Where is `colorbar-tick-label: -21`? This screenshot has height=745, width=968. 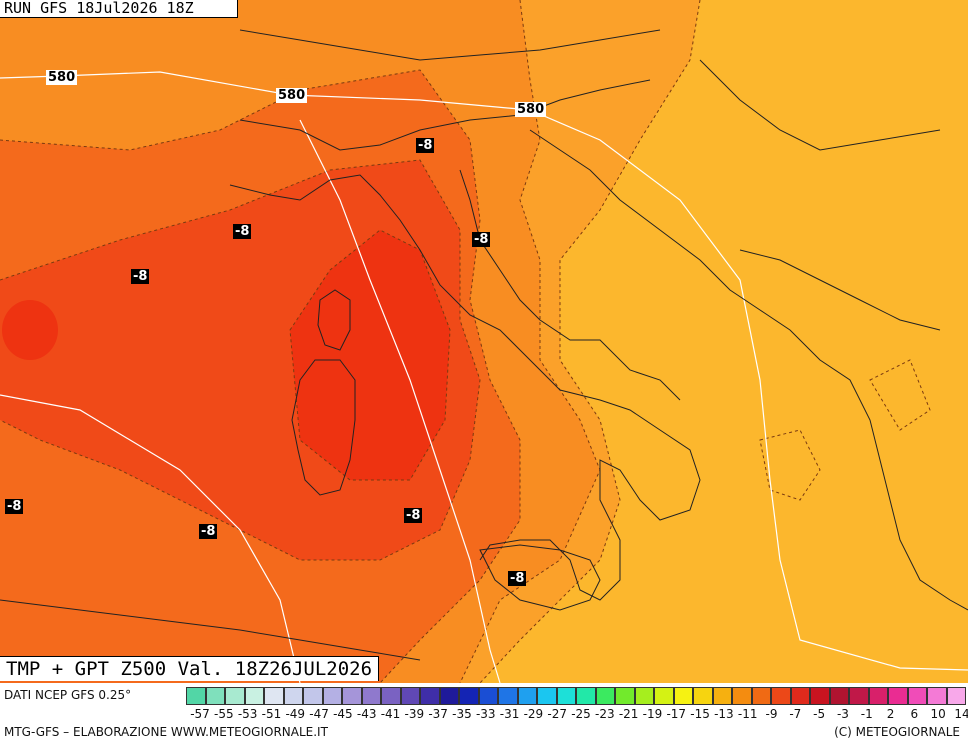
colorbar-tick-label: -21 is located at coordinates (628, 714).